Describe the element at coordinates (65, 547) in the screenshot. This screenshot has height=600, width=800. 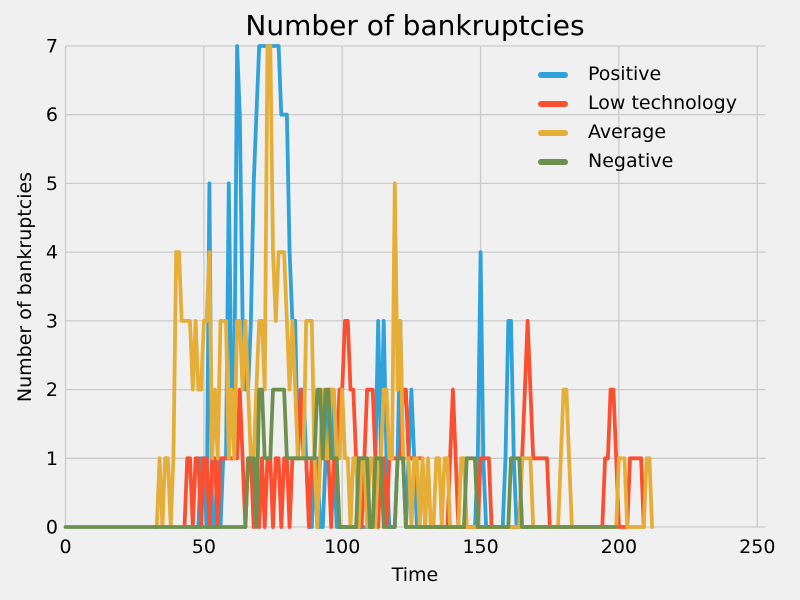
I see `x-tick-label: 0` at that location.